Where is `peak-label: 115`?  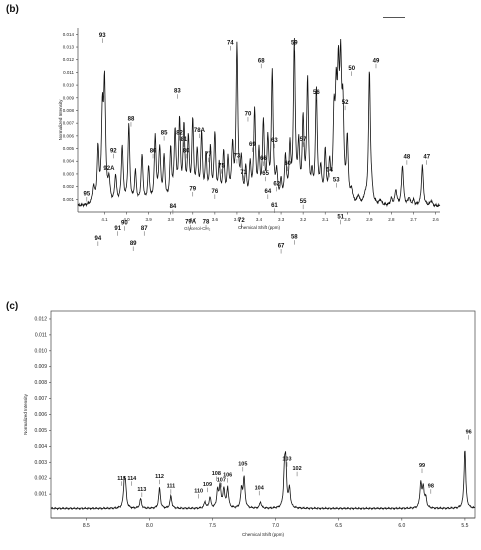 peak-label: 115 is located at coordinates (121, 479).